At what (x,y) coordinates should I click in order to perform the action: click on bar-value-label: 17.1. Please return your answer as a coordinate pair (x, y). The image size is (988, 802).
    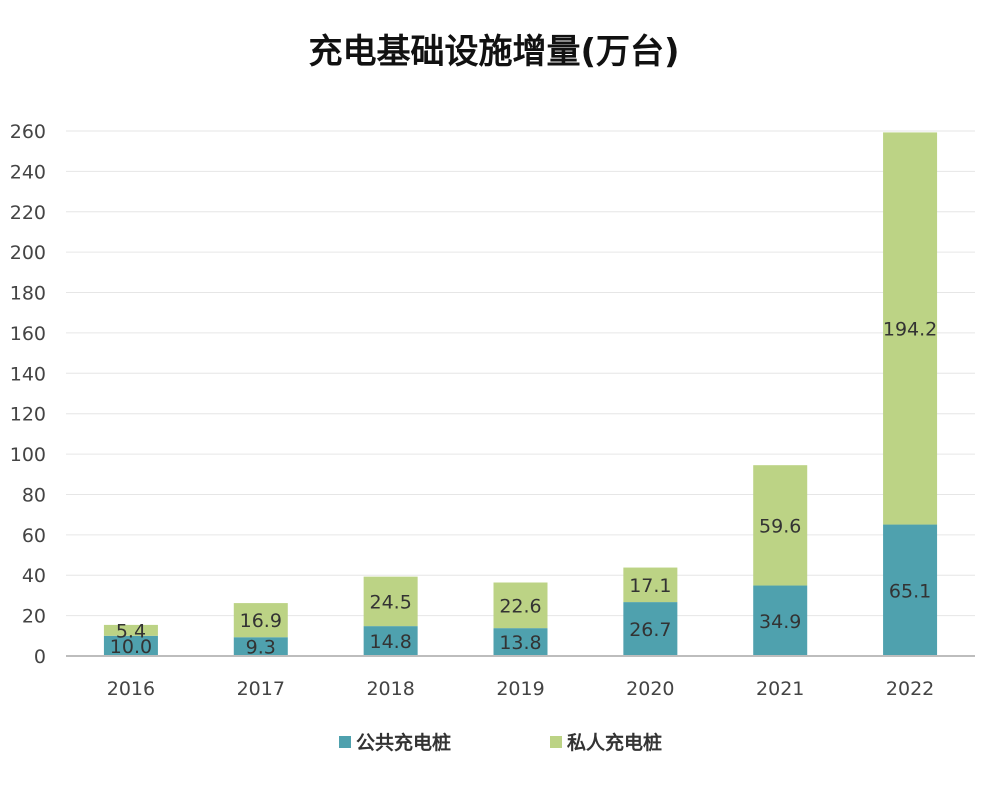
    Looking at the image, I should click on (650, 586).